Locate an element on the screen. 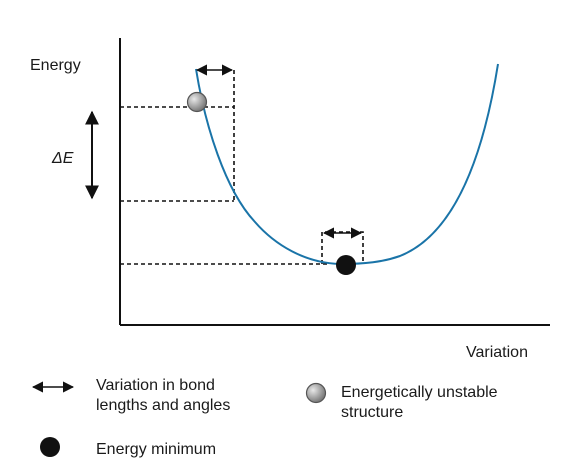 This screenshot has height=468, width=573. delta-e-label: ΔE is located at coordinates (62, 158).